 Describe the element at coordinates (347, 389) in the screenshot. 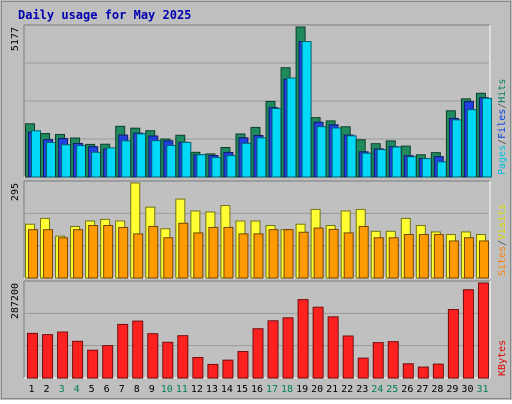

I see `x-label-day-22: 22` at that location.